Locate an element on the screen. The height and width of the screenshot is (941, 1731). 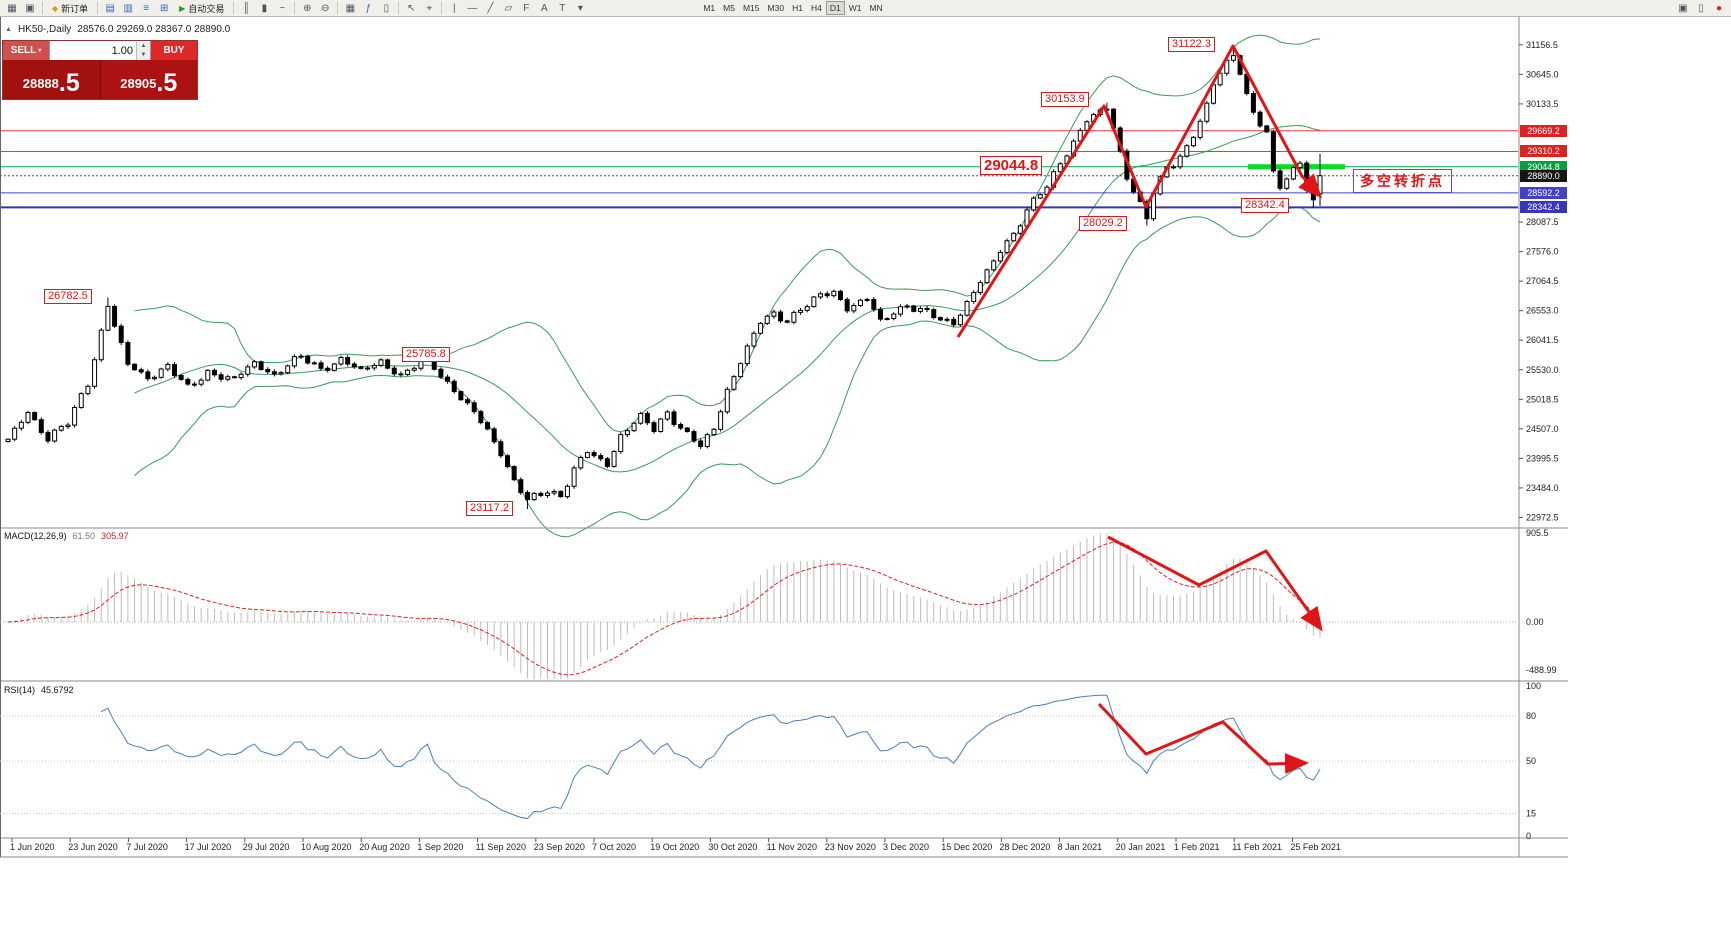
volume-increase-button: ▲ is located at coordinates (143, 46).